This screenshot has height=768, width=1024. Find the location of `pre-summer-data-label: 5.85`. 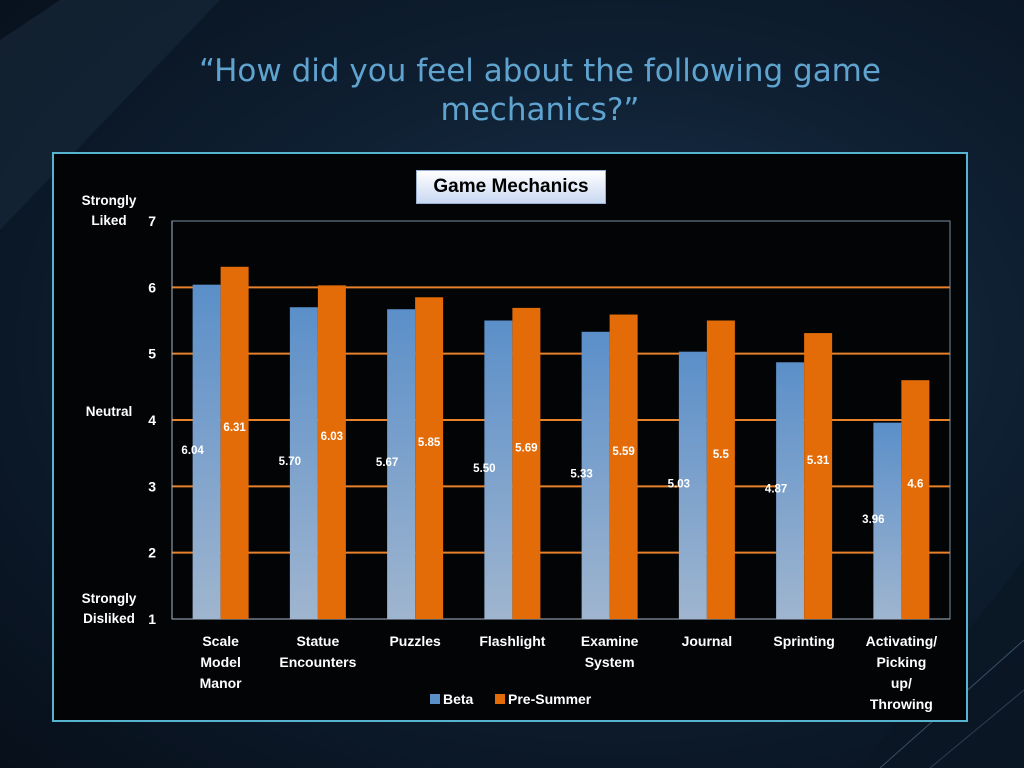

pre-summer-data-label: 5.85 is located at coordinates (429, 443).